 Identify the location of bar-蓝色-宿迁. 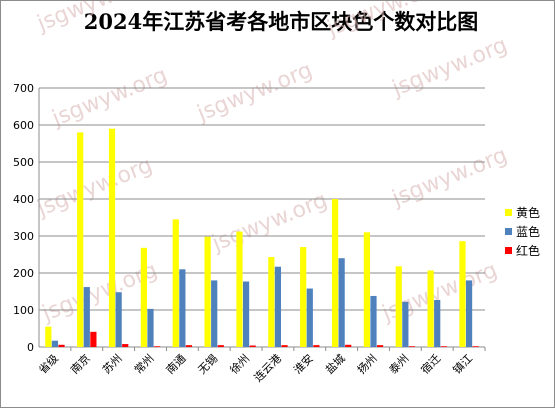
(437, 323).